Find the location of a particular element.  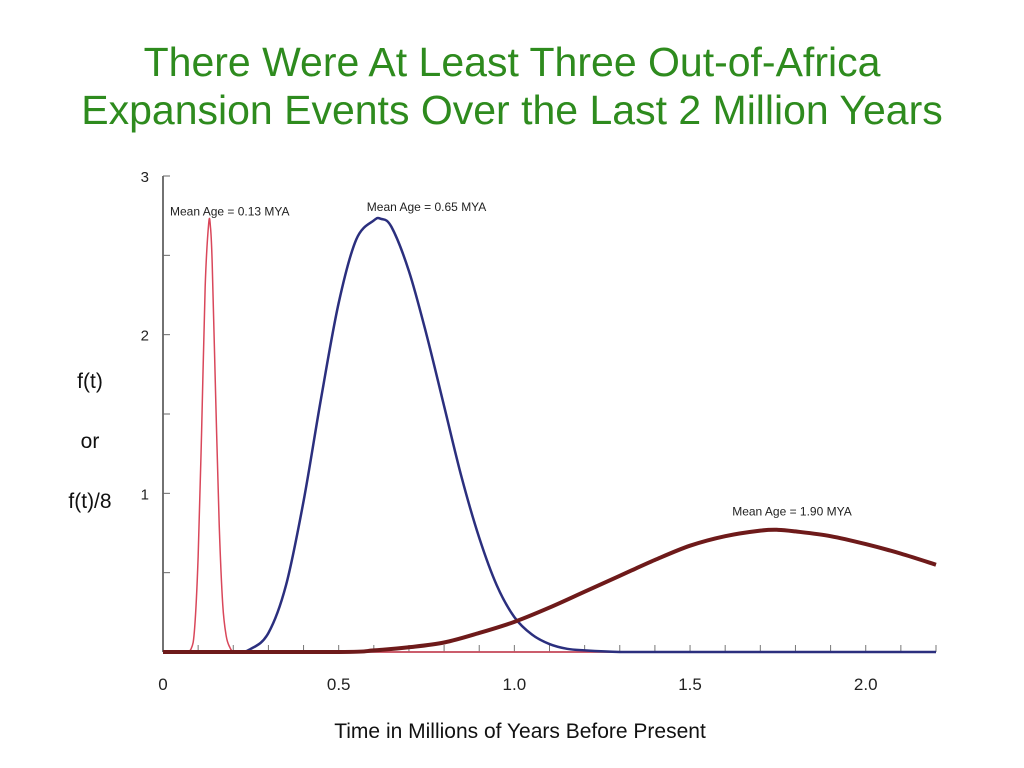

annotation-mean-age: Mean Age = 1.90 MYA is located at coordinates (792, 512).